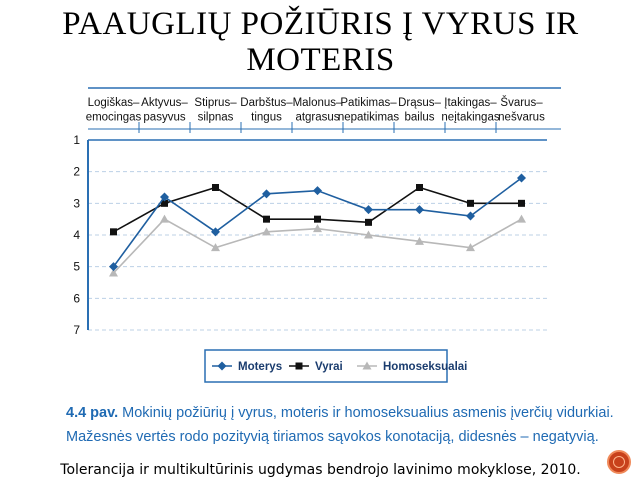  I want to click on slide-nav-button, so click(619, 462).